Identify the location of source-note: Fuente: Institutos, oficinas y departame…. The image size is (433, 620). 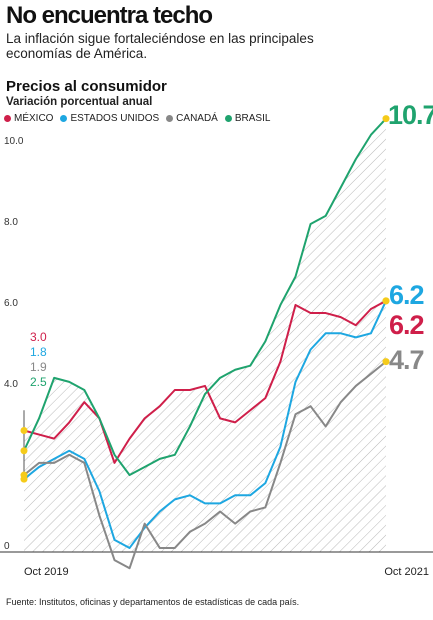
(153, 602).